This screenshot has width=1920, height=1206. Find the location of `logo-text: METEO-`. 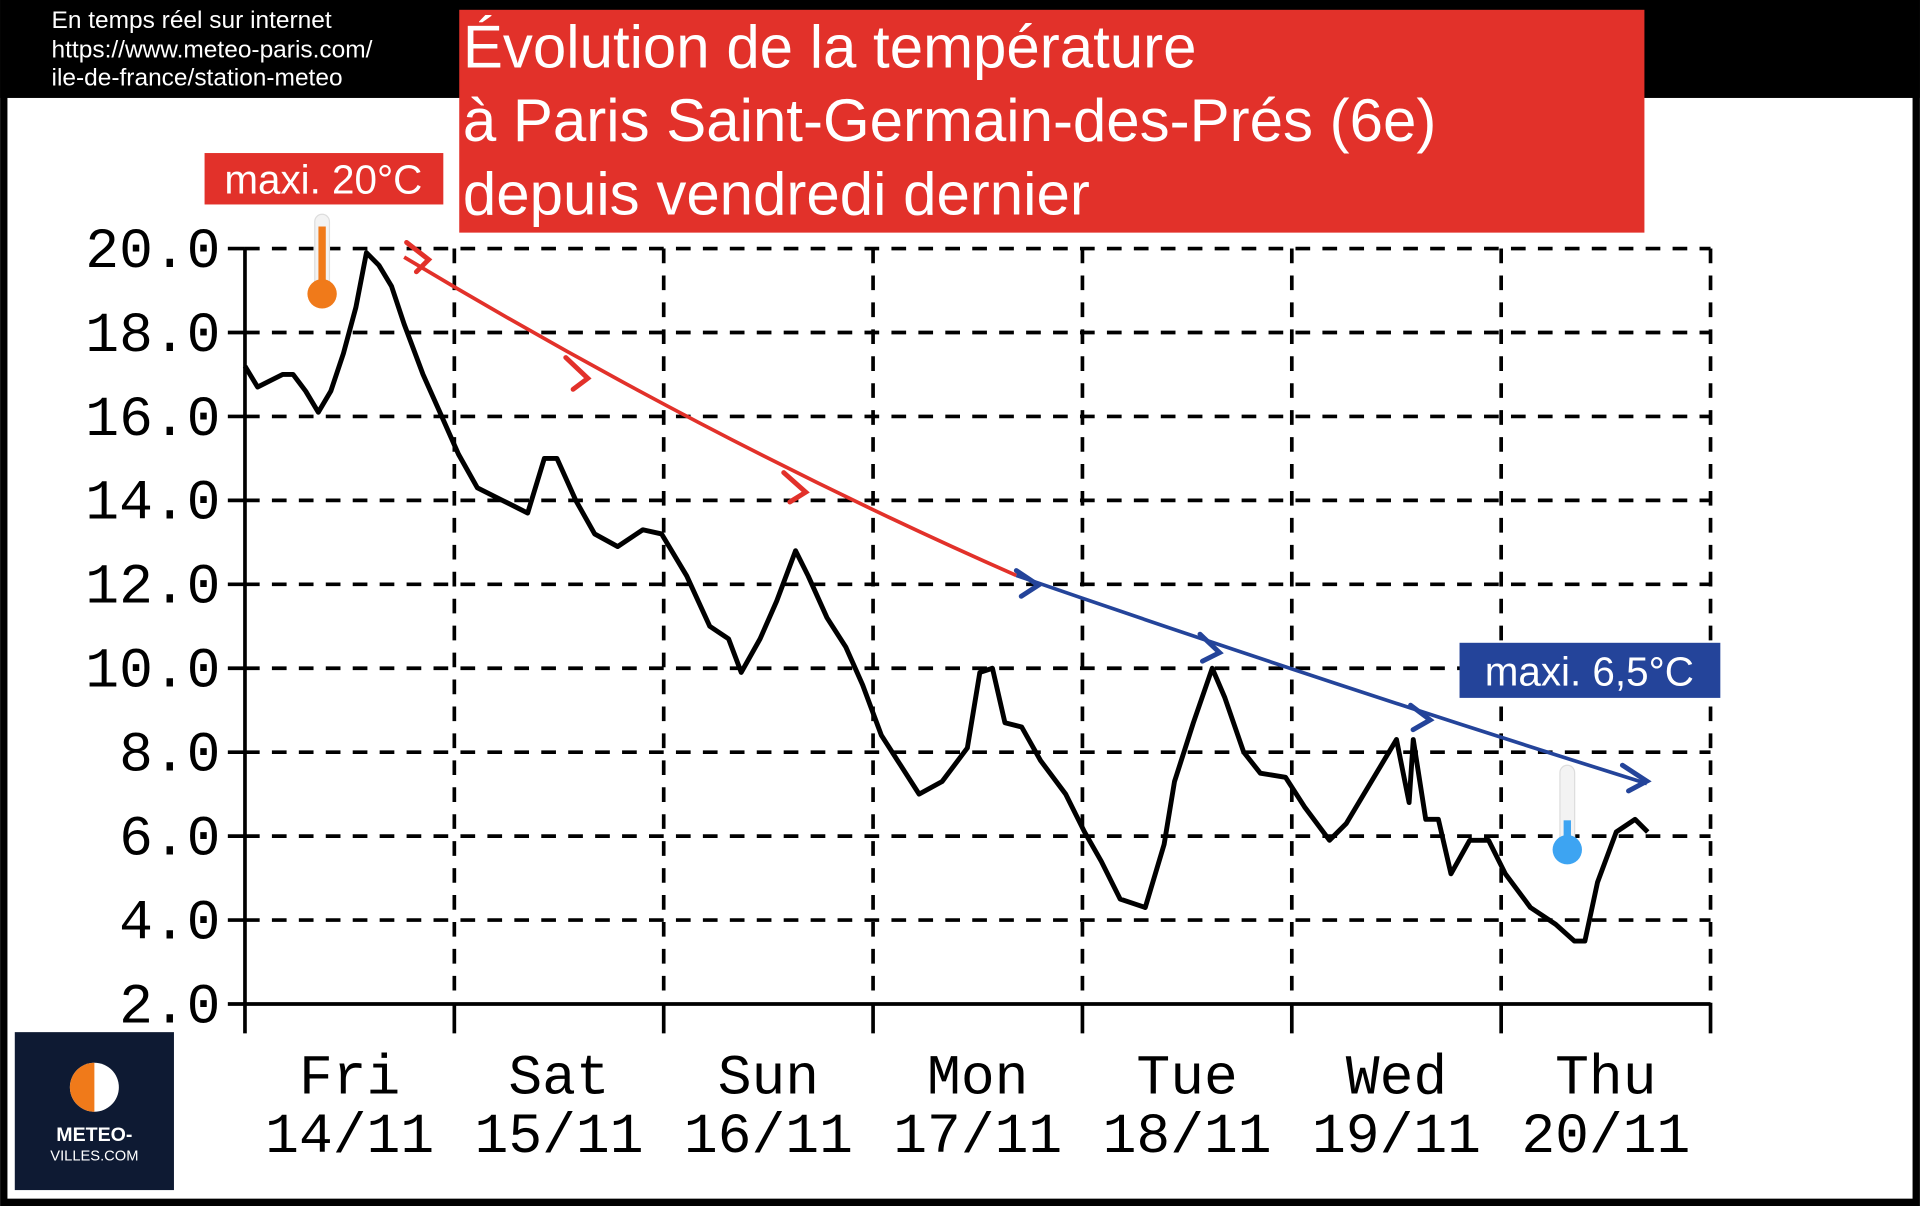

logo-text: METEO- is located at coordinates (94, 1135).